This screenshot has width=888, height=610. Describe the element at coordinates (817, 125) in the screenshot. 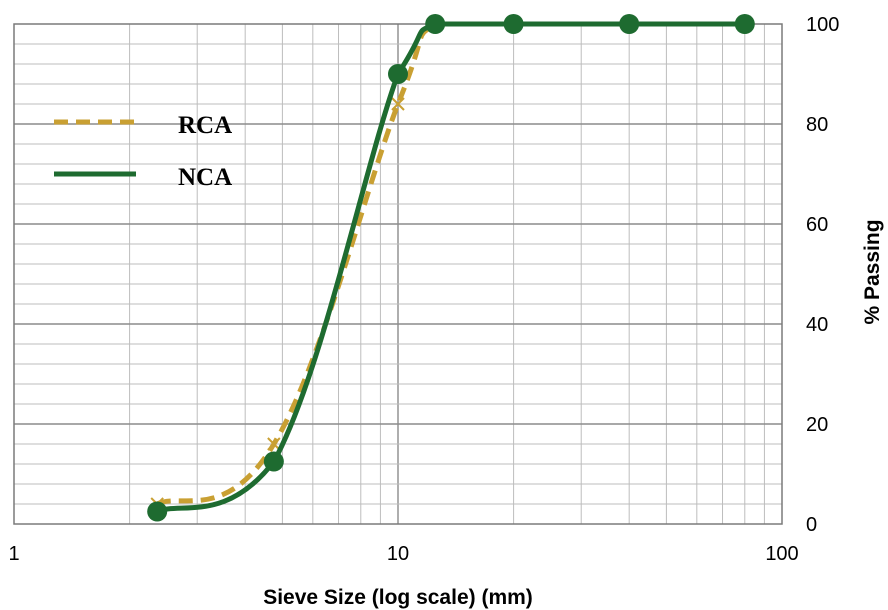

I see `y-tick-label: 80` at that location.